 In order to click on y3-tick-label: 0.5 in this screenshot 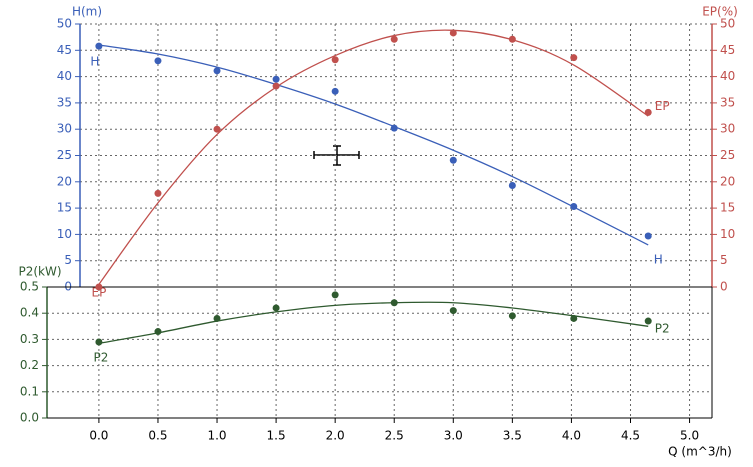, I will do `click(29, 287)`.